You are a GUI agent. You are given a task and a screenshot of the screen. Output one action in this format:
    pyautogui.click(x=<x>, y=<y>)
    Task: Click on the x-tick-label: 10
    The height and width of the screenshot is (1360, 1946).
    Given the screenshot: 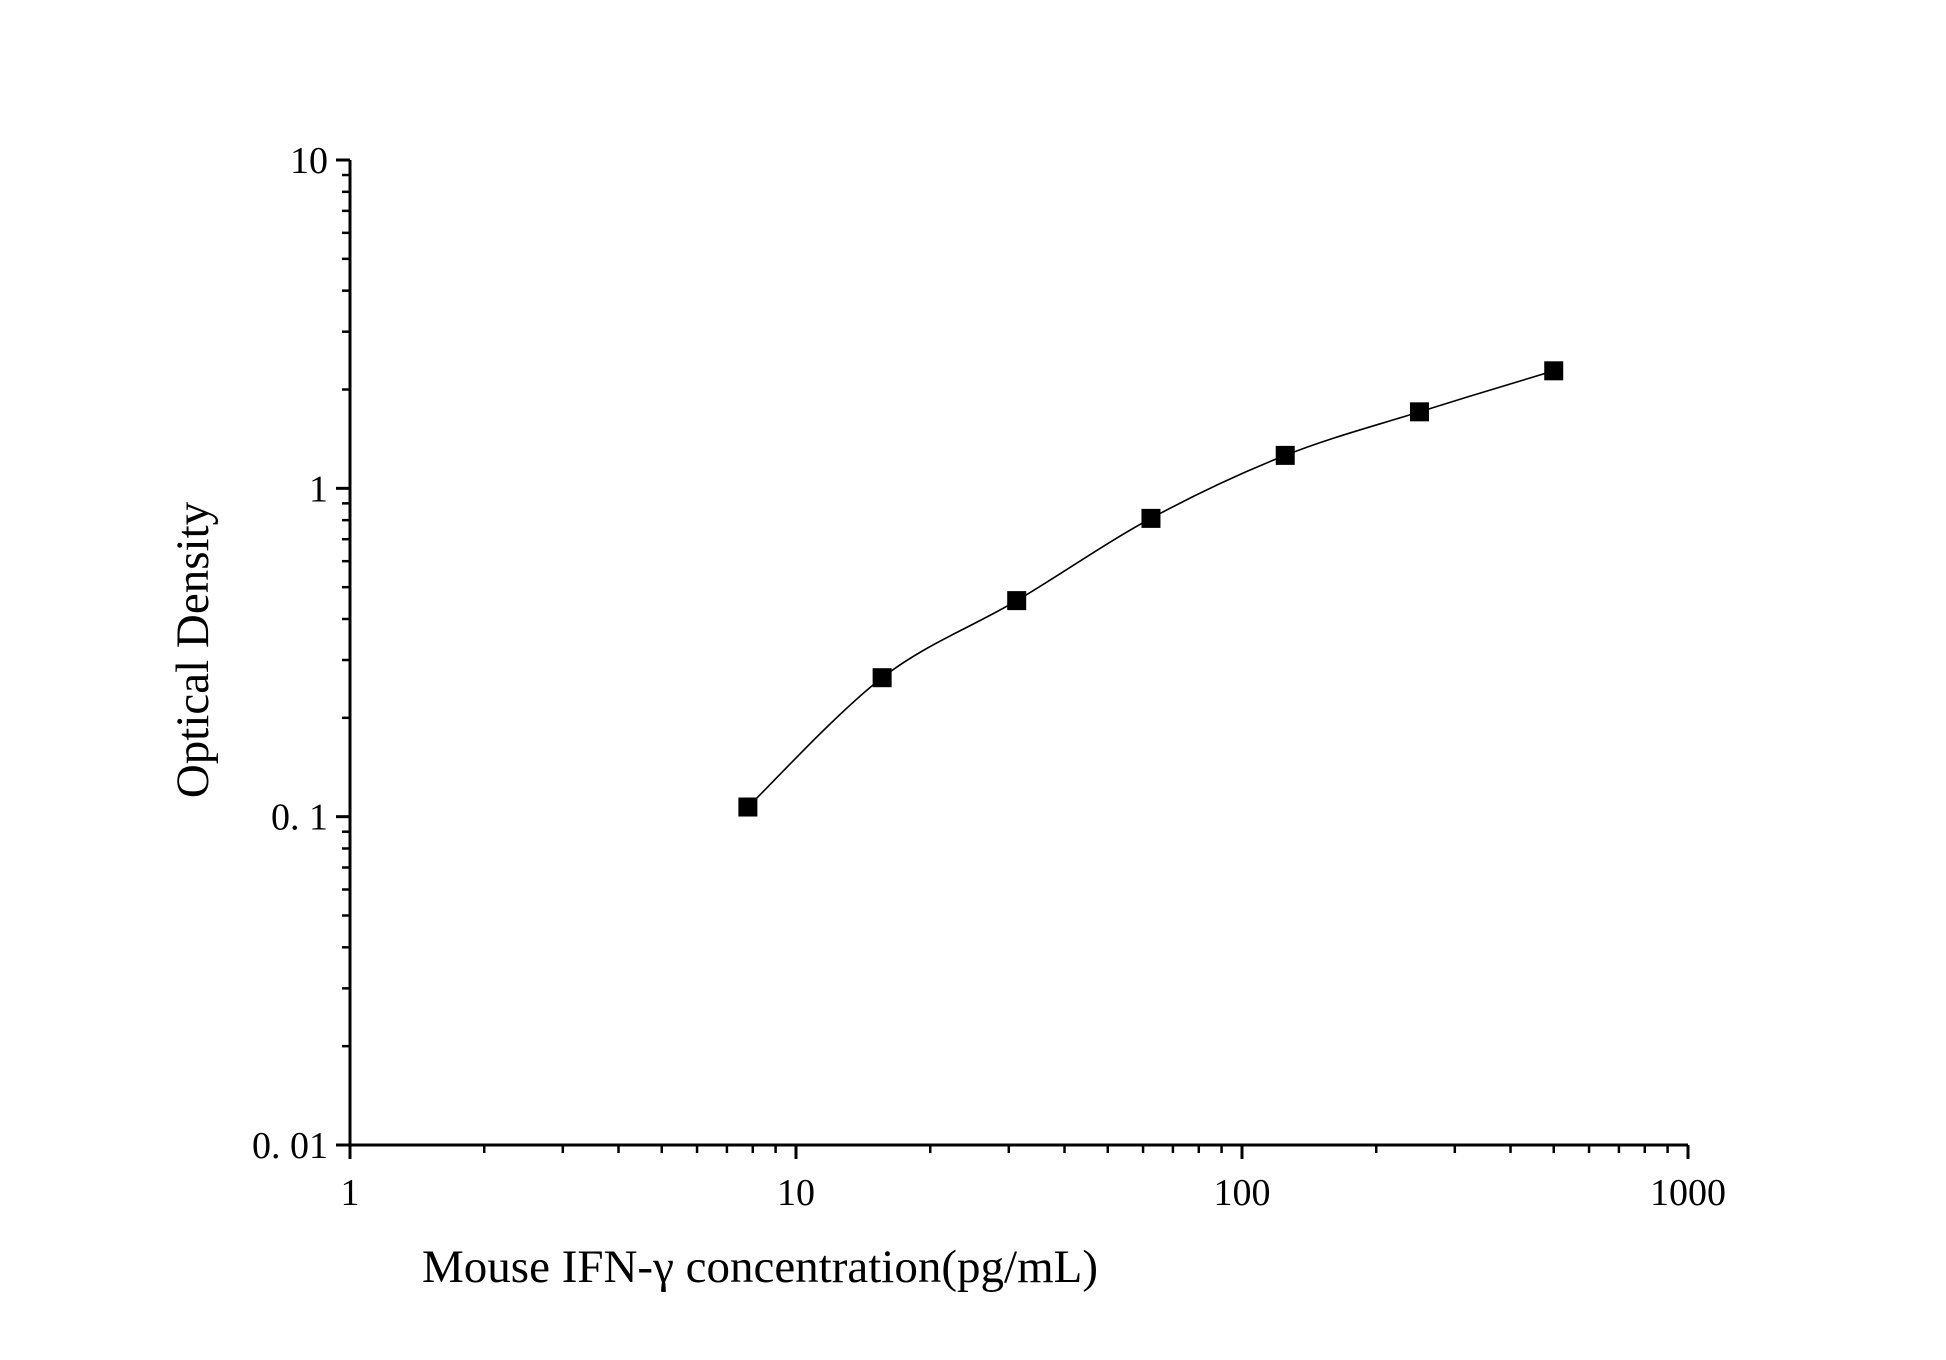 What is the action you would take?
    pyautogui.click(x=796, y=1193)
    